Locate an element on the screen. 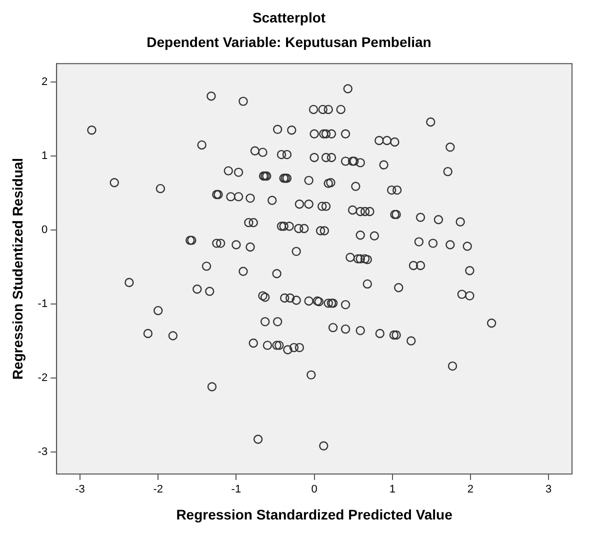  x-tick-label: -2 is located at coordinates (158, 490).